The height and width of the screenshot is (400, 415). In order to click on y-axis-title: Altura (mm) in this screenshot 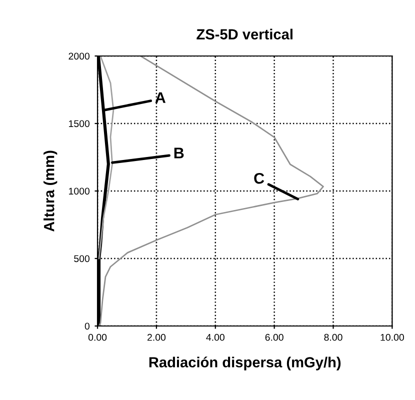, I will do `click(51, 191)`.